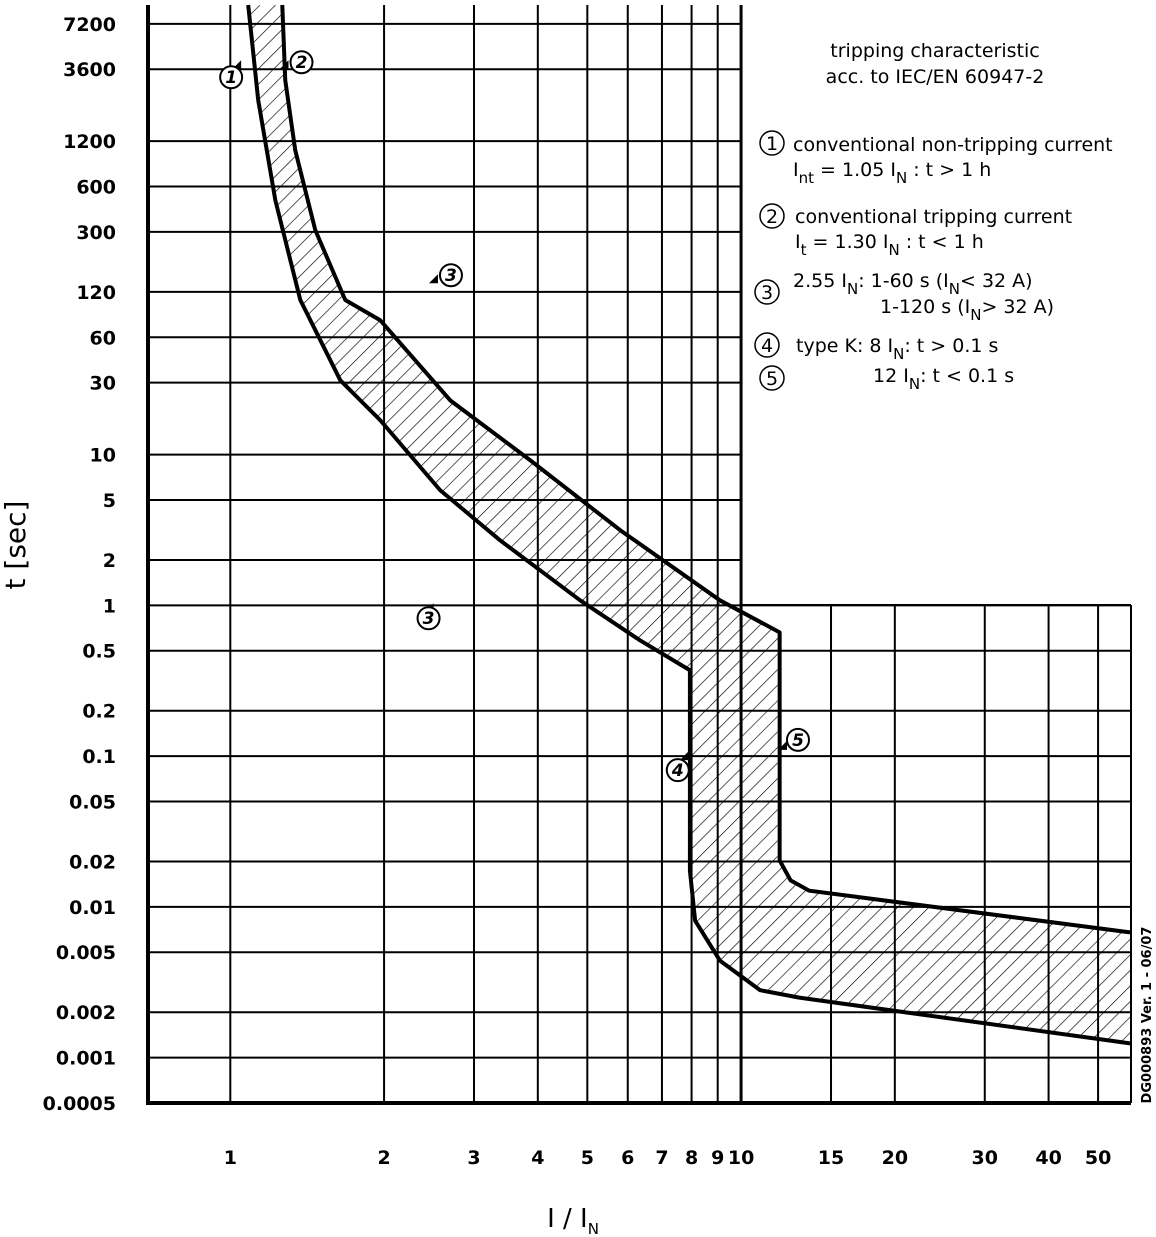 This screenshot has width=1156, height=1237. I want to click on y-tick-label: 0.1, so click(99, 757).